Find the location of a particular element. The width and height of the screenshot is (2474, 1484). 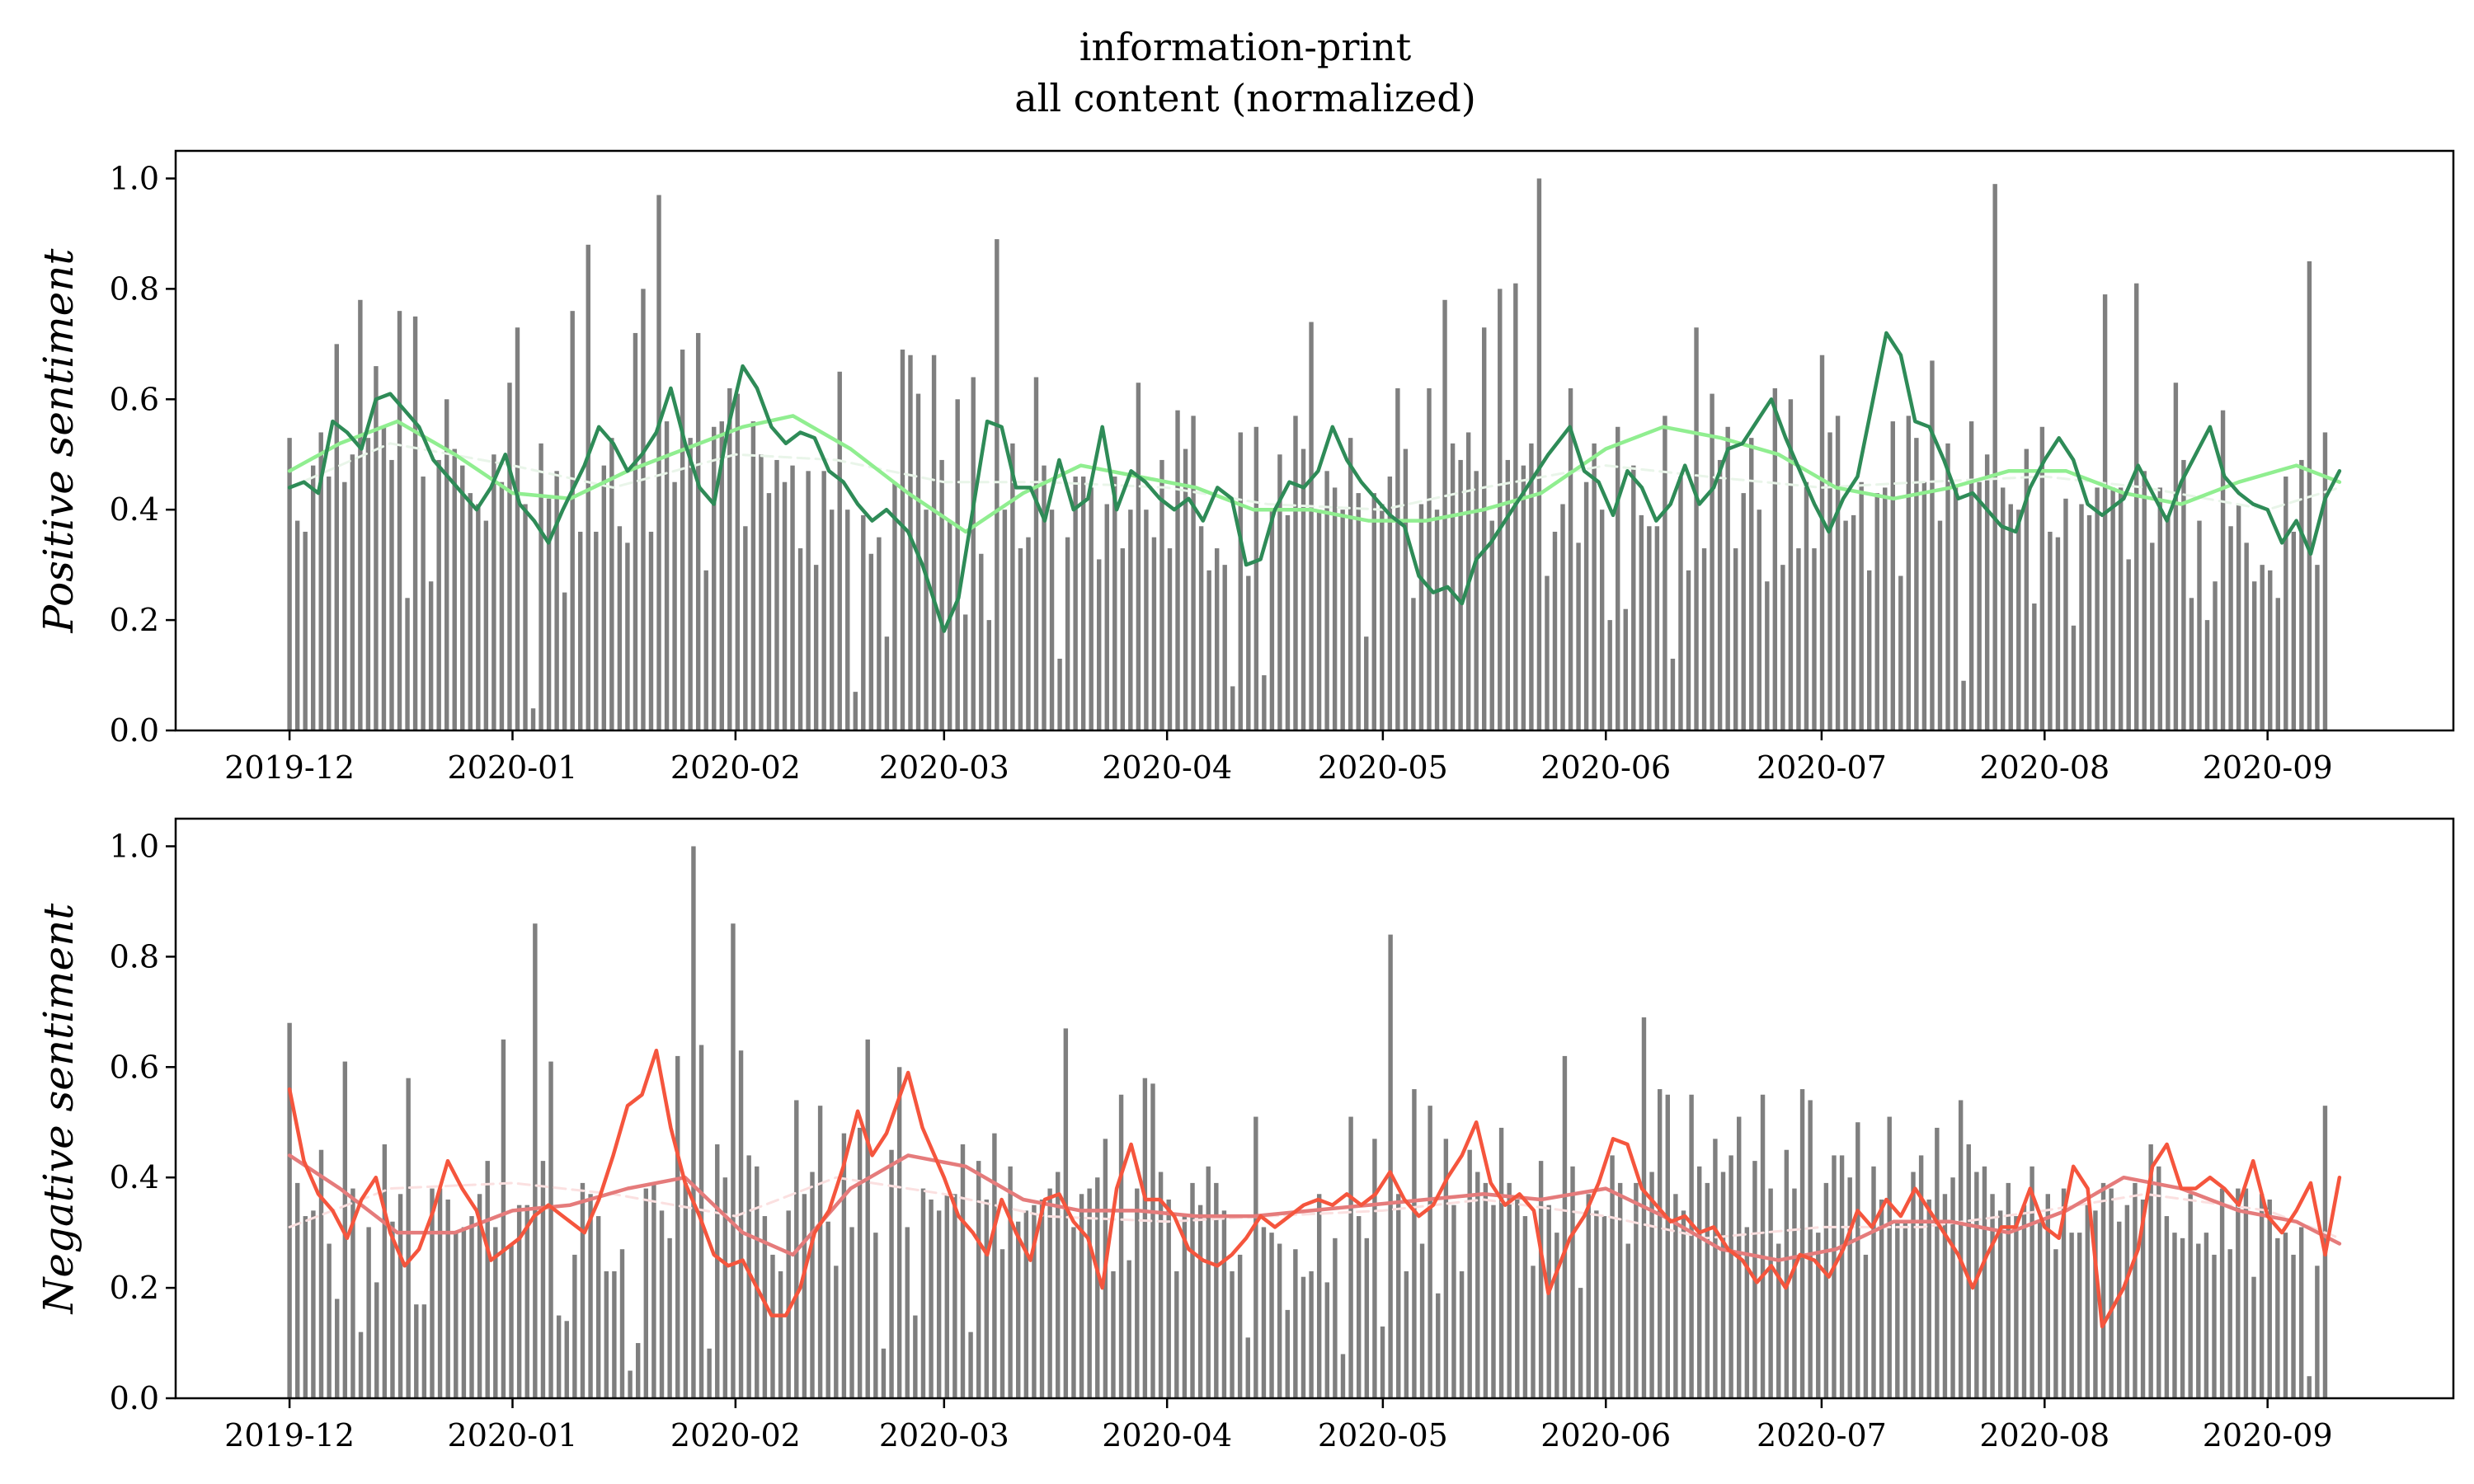

negative-y-axis: 0.0 0.2 0.4 0.6 0.8 1.0 is located at coordinates (143, 1122).